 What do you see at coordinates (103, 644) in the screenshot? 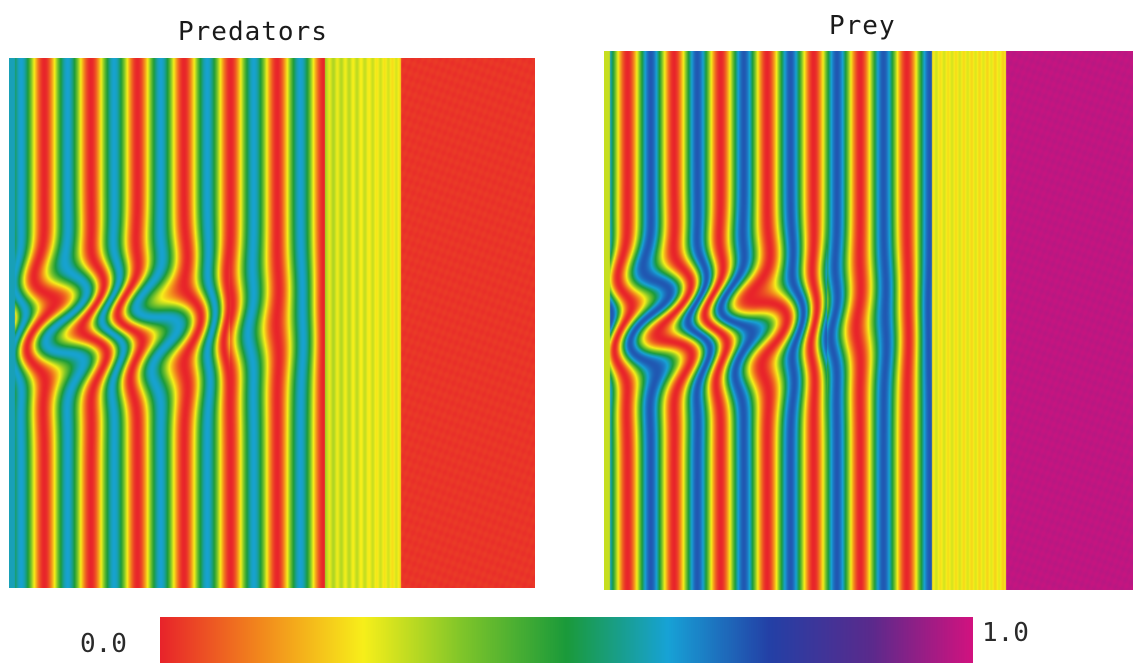
I see `colorbar-min-label: 0.0` at bounding box center [103, 644].